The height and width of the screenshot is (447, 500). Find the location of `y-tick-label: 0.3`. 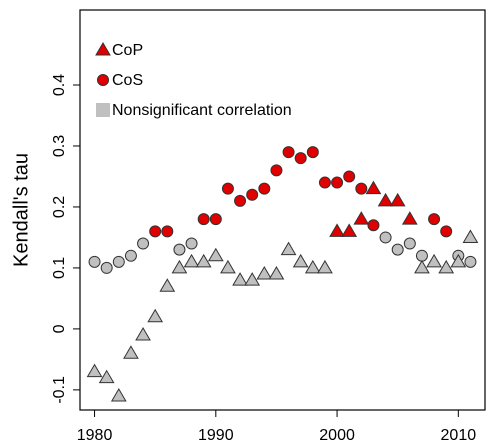

y-tick-label: 0.3 is located at coordinates (59, 146).